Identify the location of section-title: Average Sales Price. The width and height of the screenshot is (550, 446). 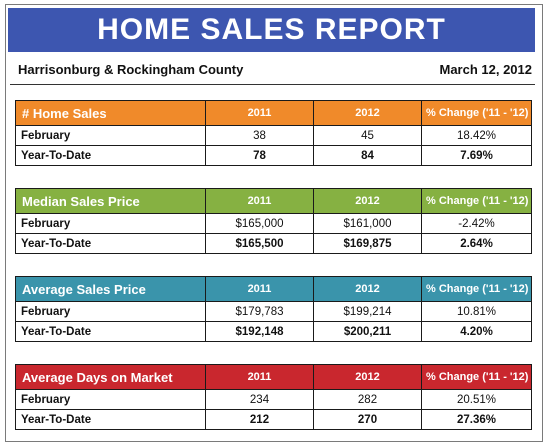
(110, 289).